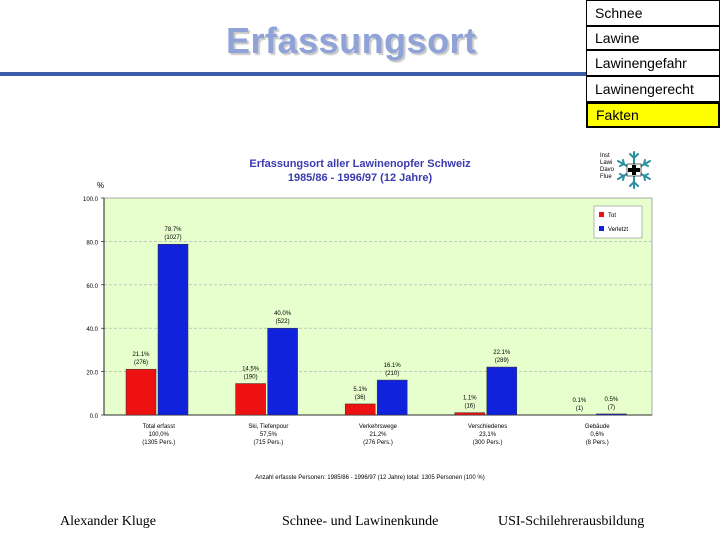 This screenshot has width=720, height=540. Describe the element at coordinates (653, 13) in the screenshot. I see `nav-item-schnee: Schnee` at that location.